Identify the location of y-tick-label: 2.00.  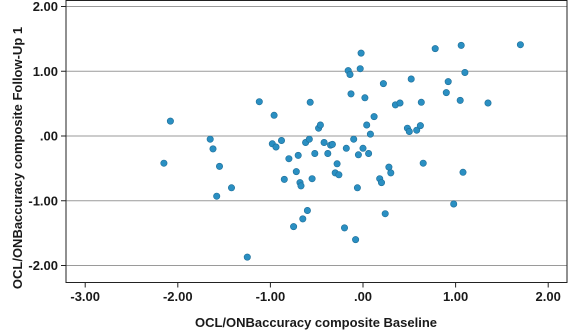
(45, 7).